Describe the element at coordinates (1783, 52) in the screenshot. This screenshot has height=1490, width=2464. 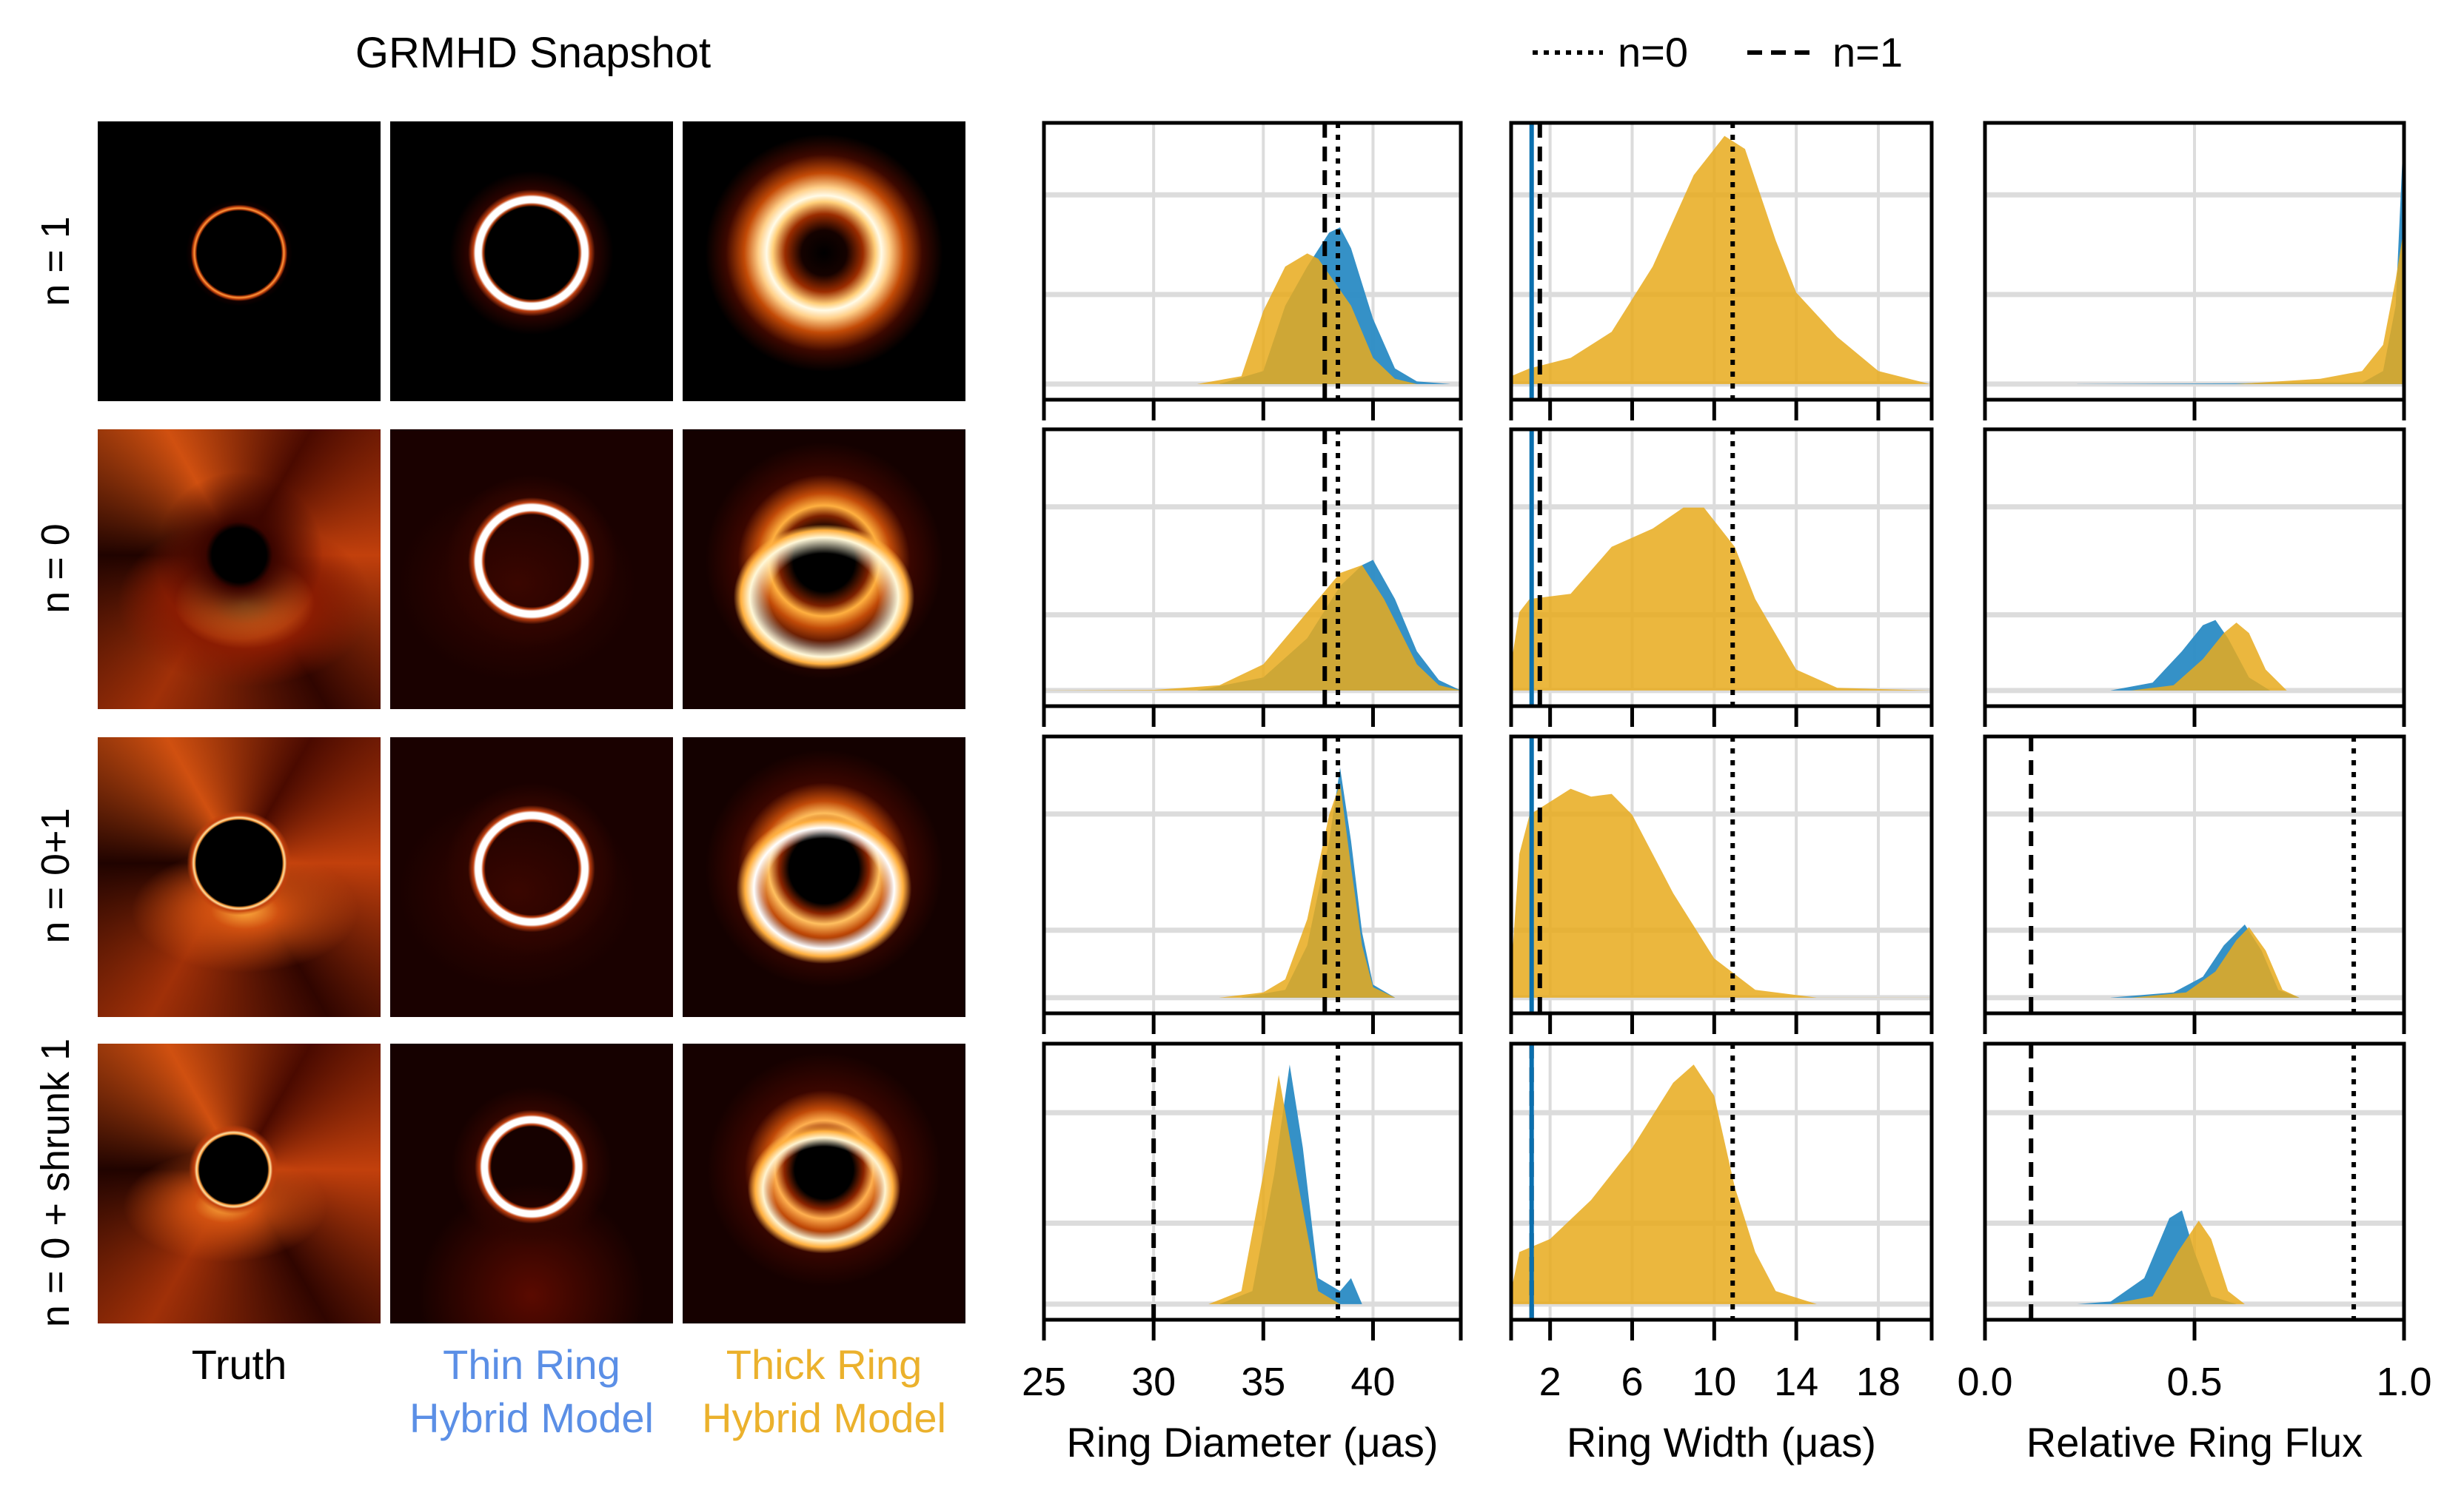
I see `dashed-line-icon` at that location.